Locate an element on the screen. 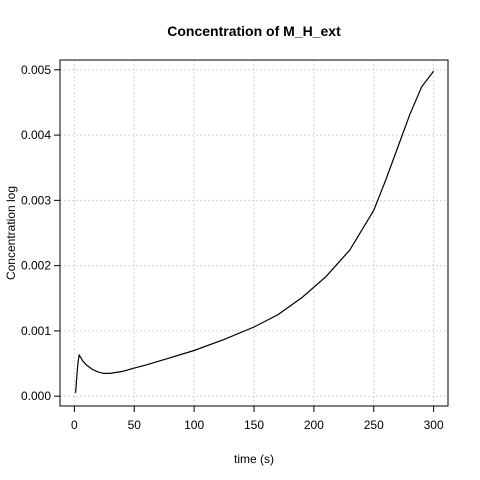  x-tick-label: 300 is located at coordinates (434, 425).